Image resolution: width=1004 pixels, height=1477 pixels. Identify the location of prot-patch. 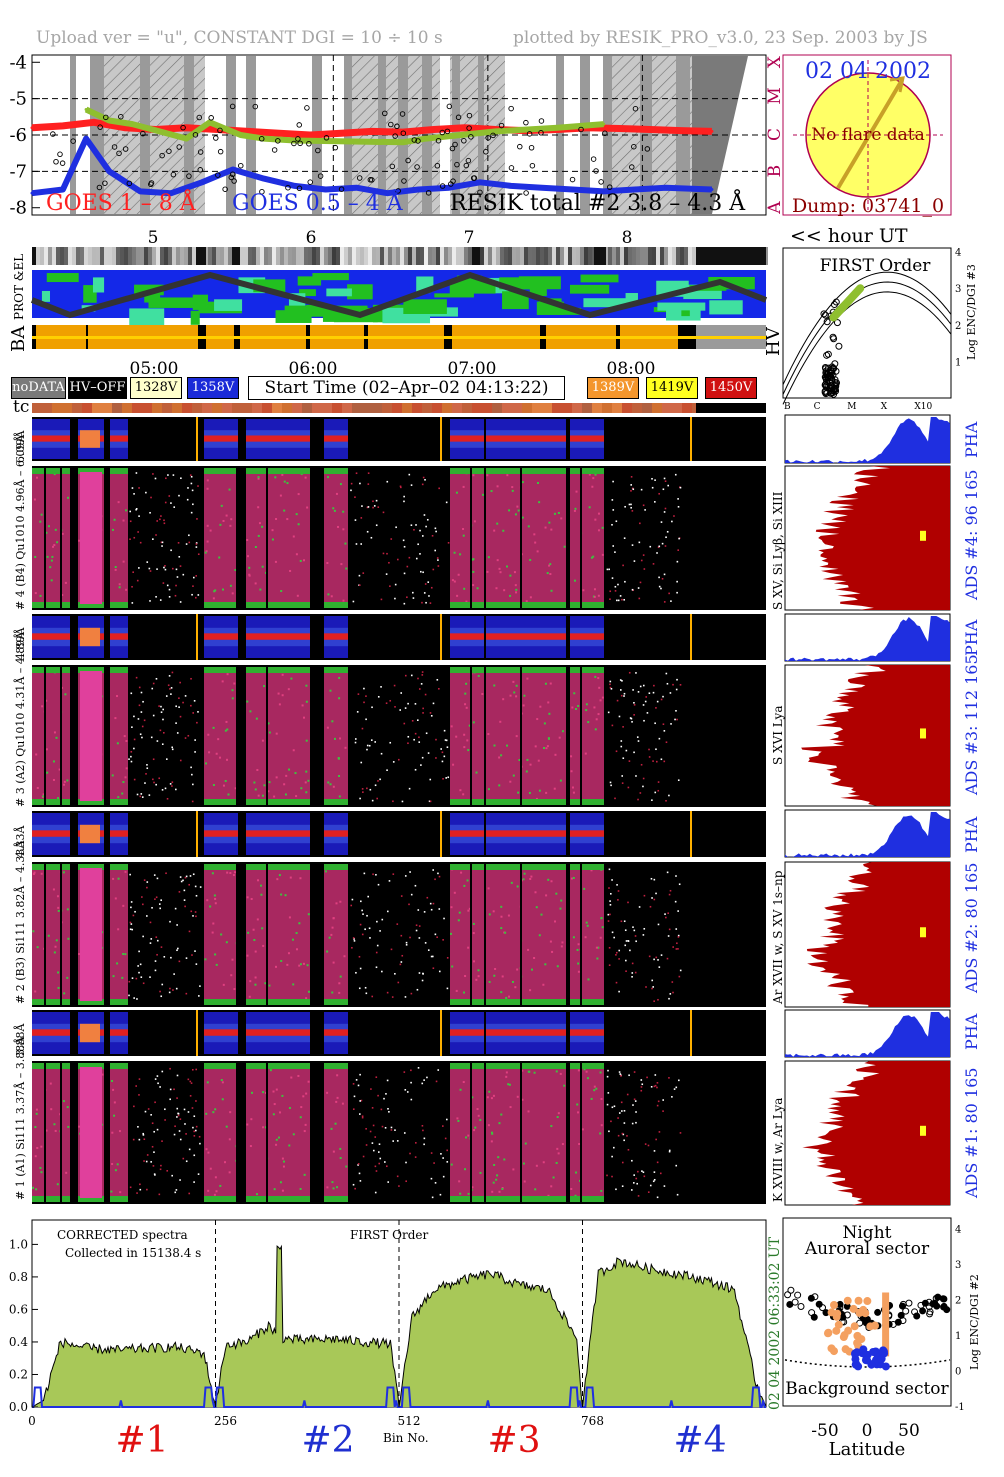
(228, 305).